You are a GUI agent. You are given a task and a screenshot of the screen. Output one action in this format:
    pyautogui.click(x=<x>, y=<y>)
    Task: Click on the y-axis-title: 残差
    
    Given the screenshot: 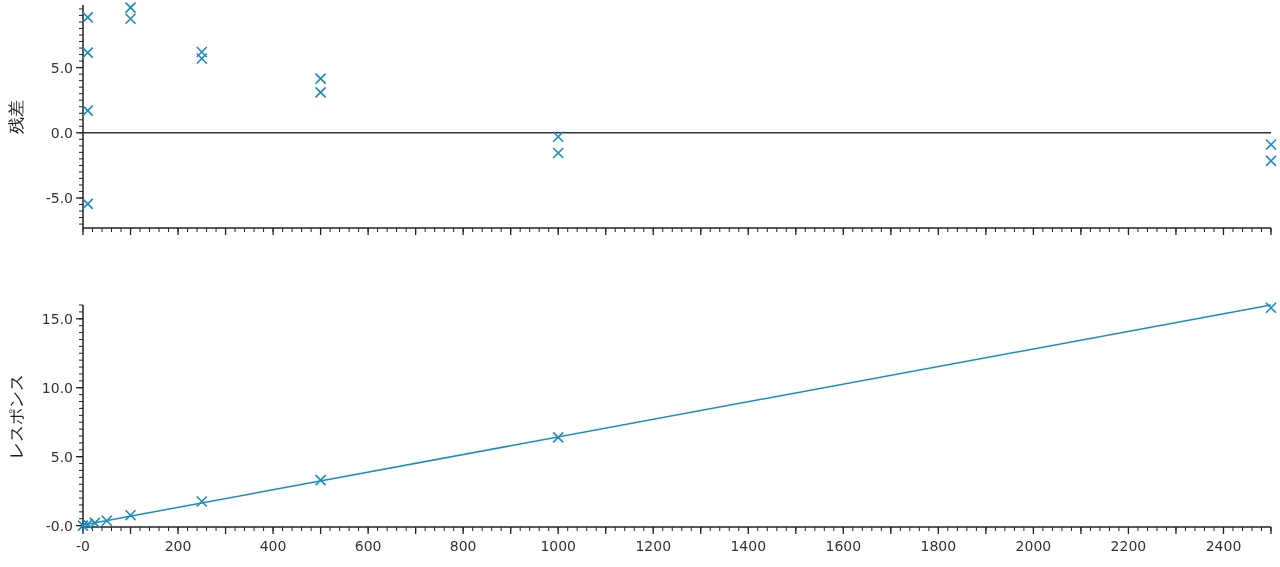 What is the action you would take?
    pyautogui.click(x=16, y=116)
    